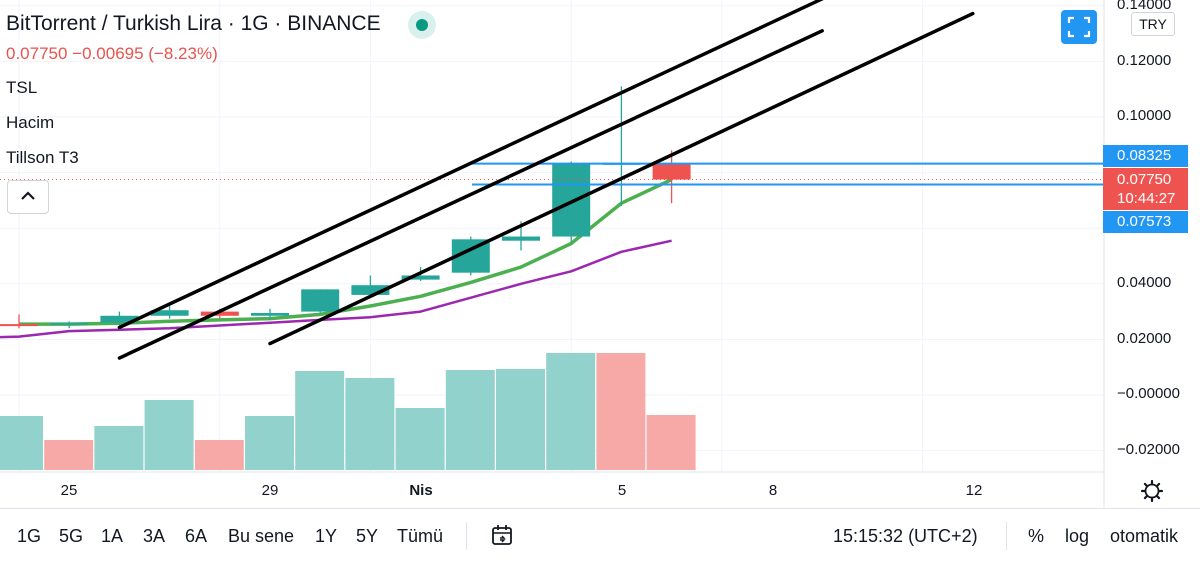  I want to click on last-price-tag: 0.07750 10:44:27, so click(1145, 189).